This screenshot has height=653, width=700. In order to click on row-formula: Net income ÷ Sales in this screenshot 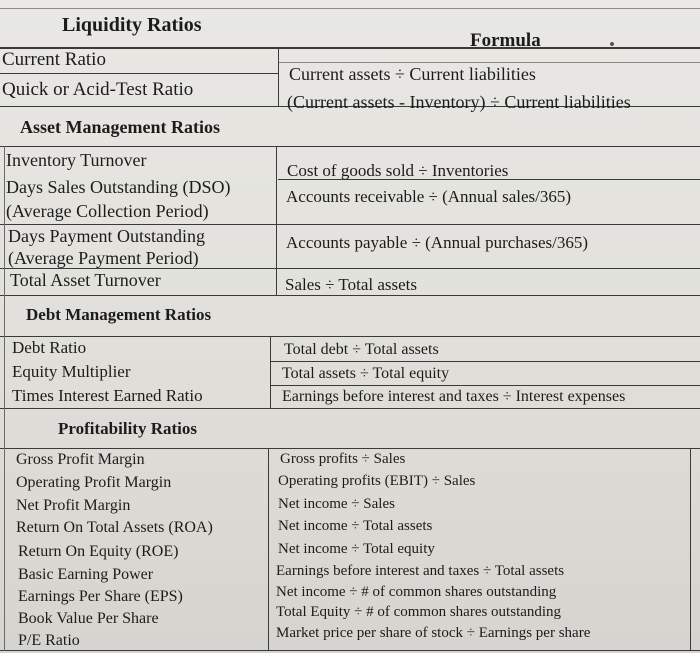, I will do `click(336, 504)`.